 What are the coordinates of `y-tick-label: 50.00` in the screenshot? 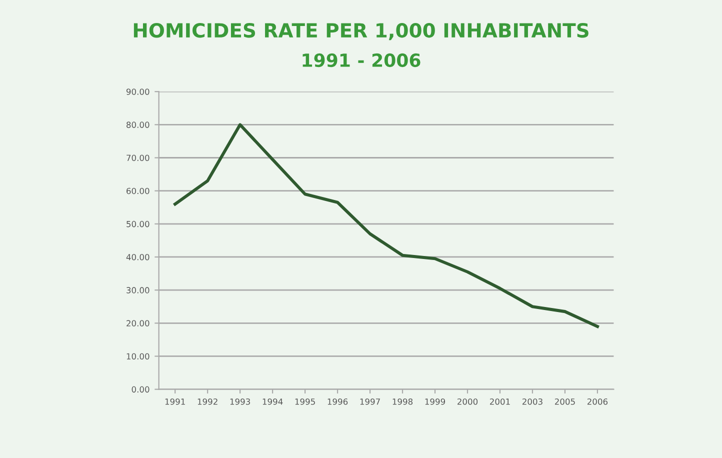 It's located at (138, 224).